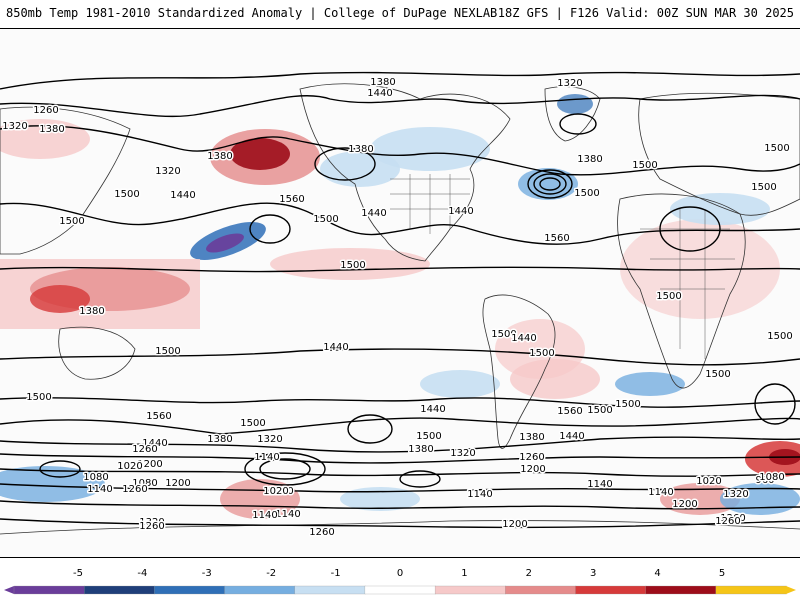  What do you see at coordinates (9, 590) in the screenshot?
I see `colorbar-arrow-left` at bounding box center [9, 590].